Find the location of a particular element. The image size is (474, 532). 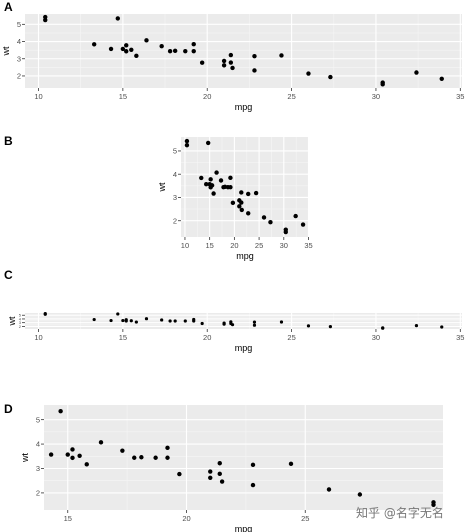

watermark: 知乎 @名字无名 is located at coordinates (400, 513).